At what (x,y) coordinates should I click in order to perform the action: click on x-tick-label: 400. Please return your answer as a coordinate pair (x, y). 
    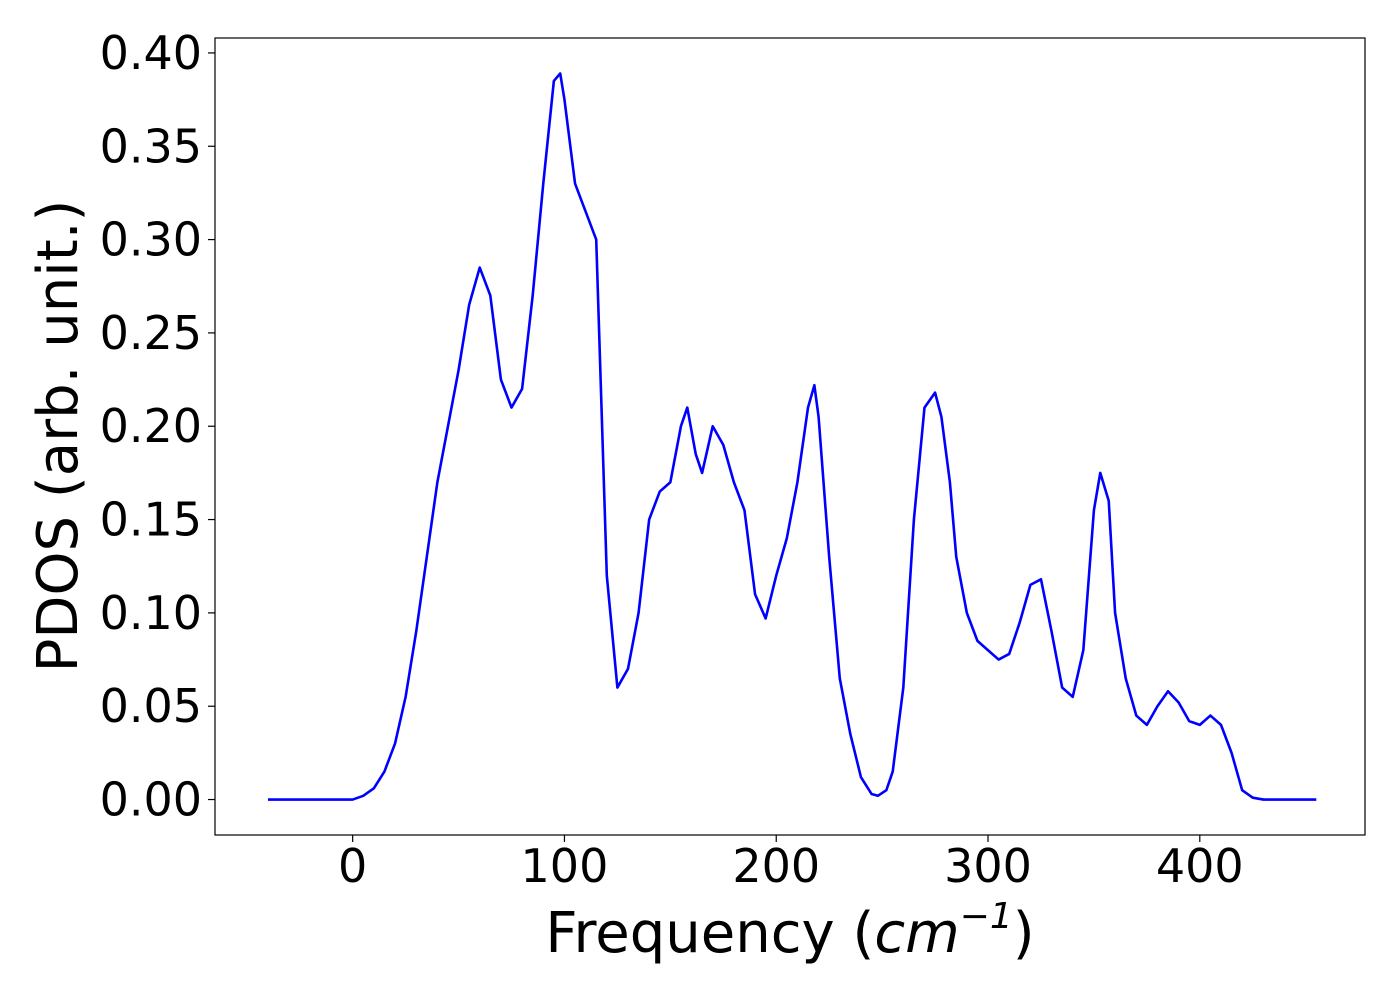
    Looking at the image, I should click on (1200, 866).